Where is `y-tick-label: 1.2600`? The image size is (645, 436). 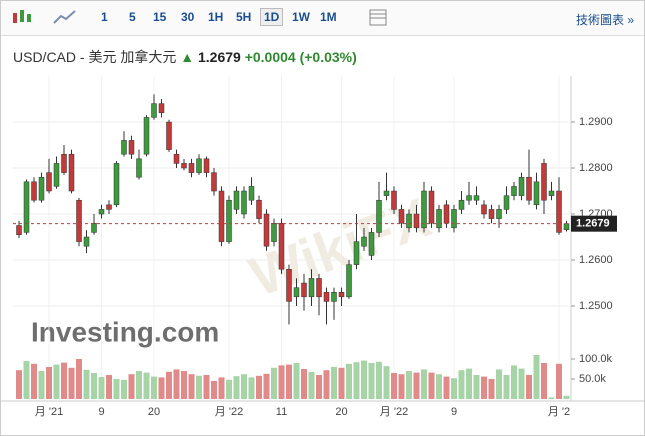
y-tick-label: 1.2600 is located at coordinates (596, 260).